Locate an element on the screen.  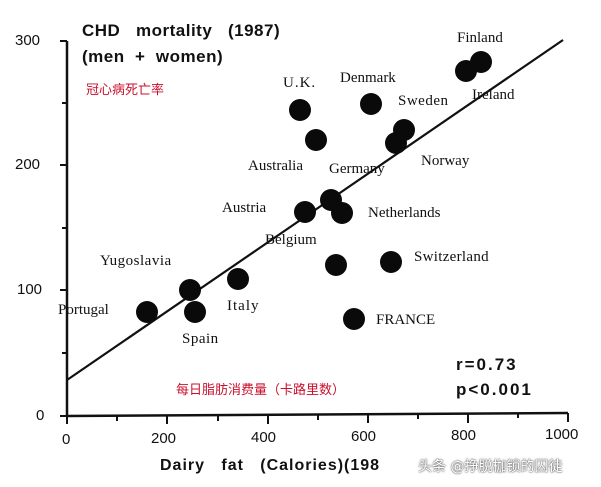
y-tick-200: 200 is located at coordinates (28, 164).